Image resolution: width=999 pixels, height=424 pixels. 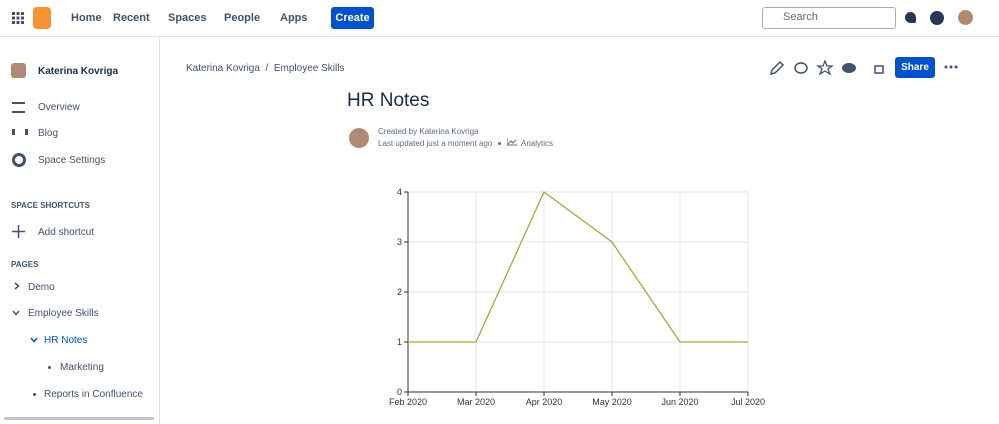 What do you see at coordinates (309, 68) in the screenshot?
I see `breadcrumb-link: Employee Skills` at bounding box center [309, 68].